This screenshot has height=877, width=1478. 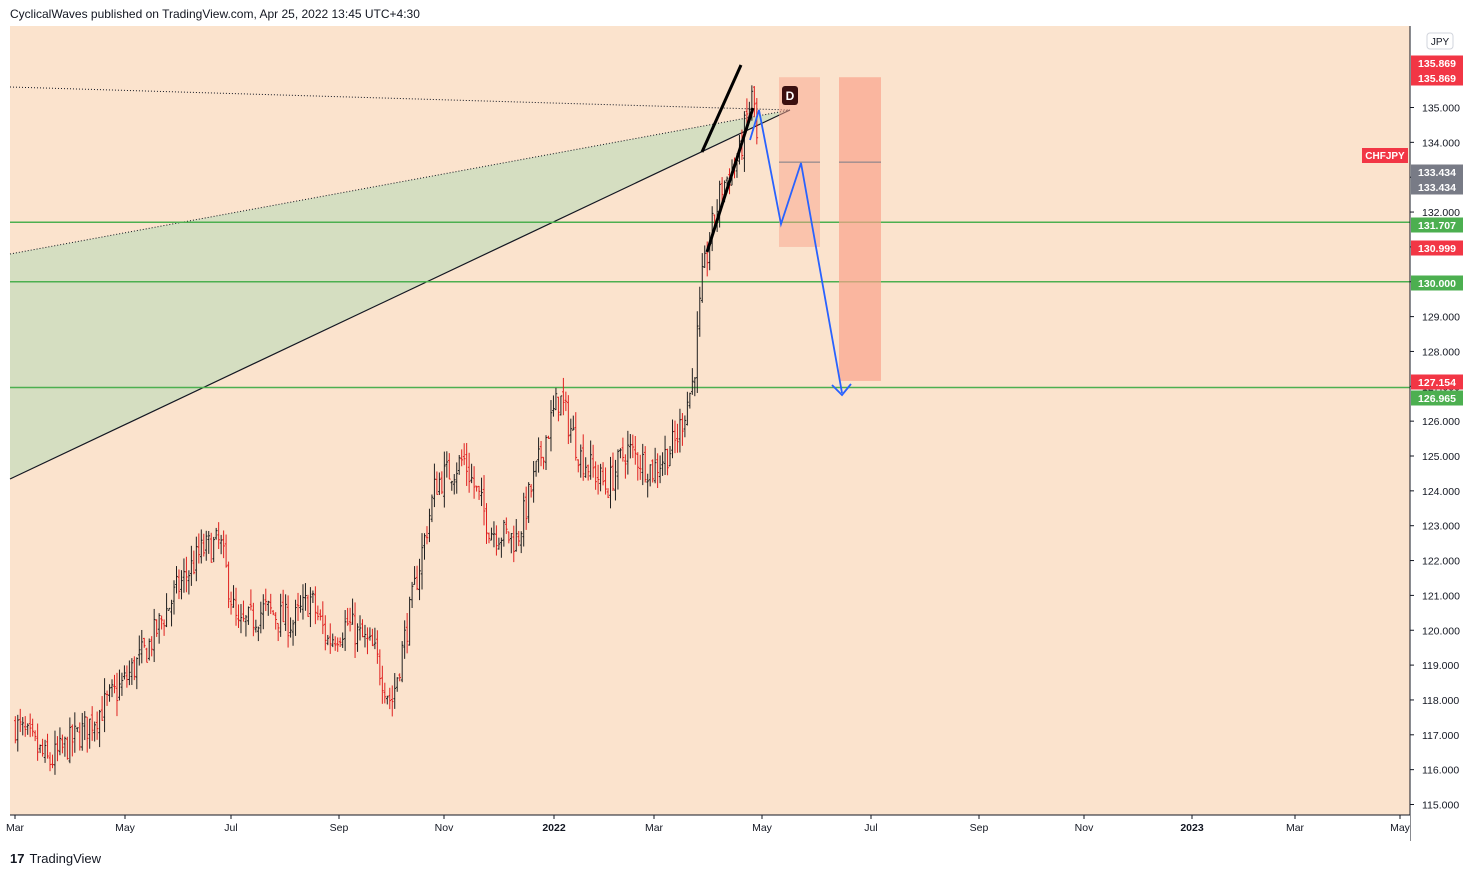 I want to click on y-tick-label: 134.000, so click(x=1441, y=143).